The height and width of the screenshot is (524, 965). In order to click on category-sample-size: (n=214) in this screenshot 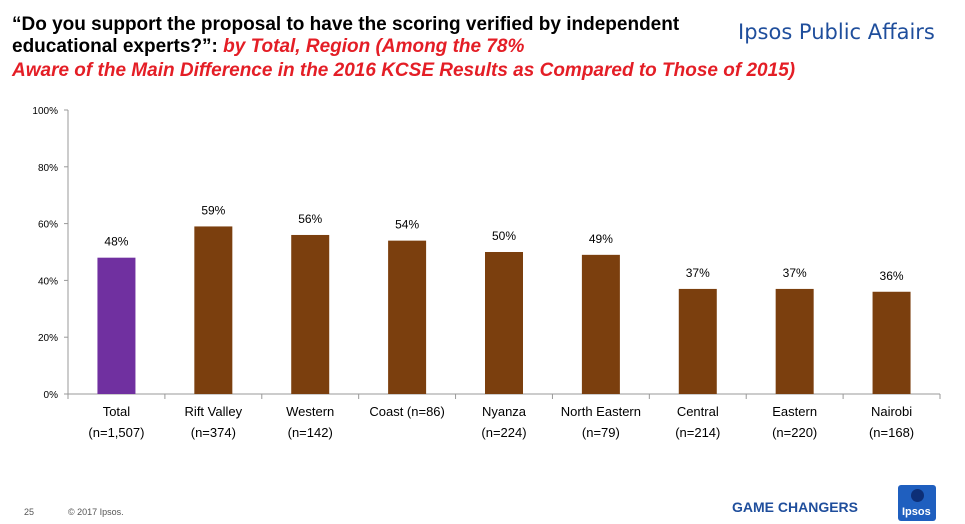, I will do `click(697, 432)`.